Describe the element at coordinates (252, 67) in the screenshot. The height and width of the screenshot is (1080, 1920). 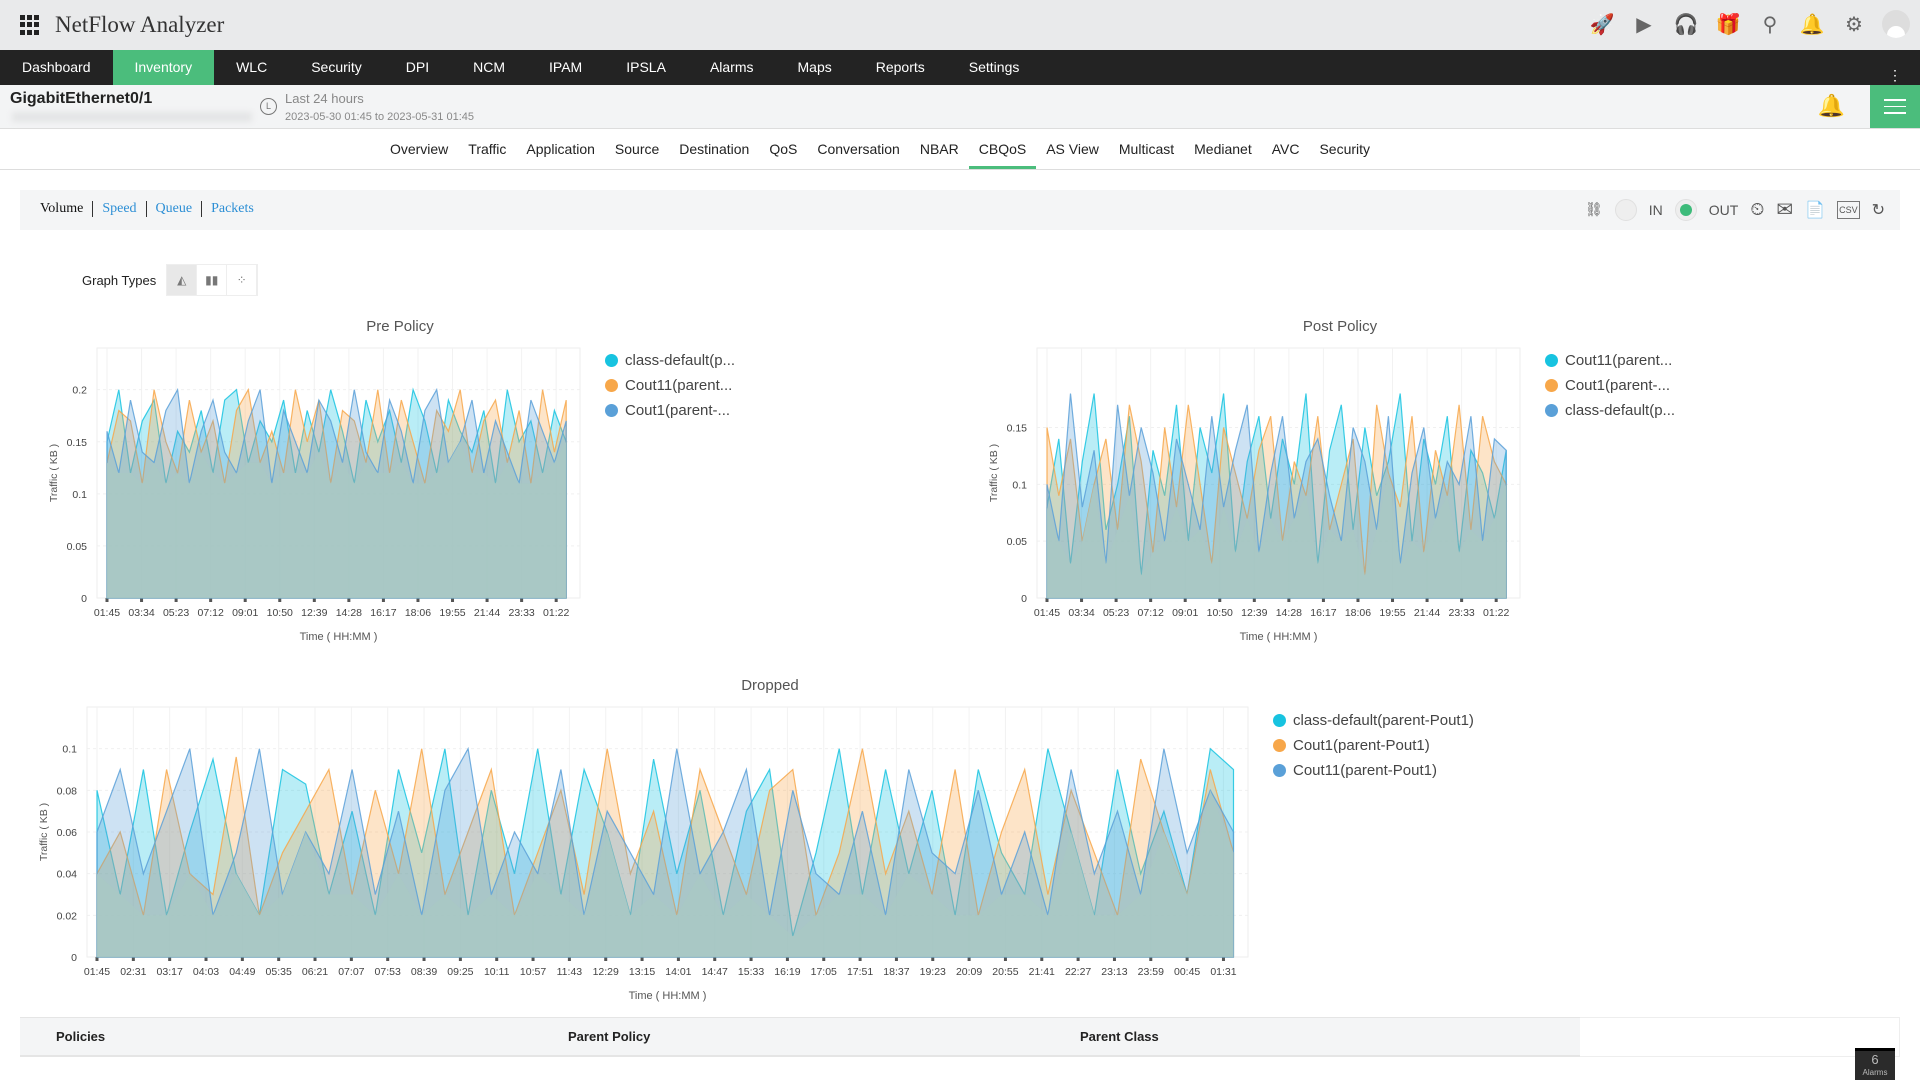
I see `nav-wlc: WLC` at that location.